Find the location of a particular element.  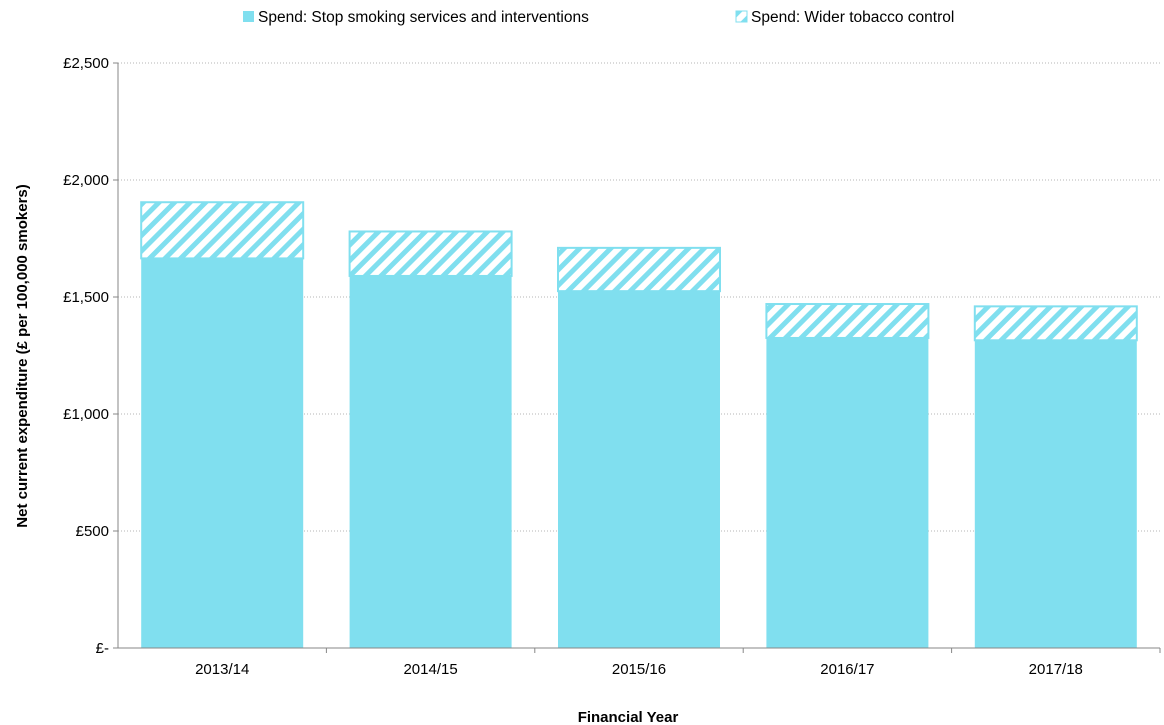

y-tick-label: £- is located at coordinates (102, 648).